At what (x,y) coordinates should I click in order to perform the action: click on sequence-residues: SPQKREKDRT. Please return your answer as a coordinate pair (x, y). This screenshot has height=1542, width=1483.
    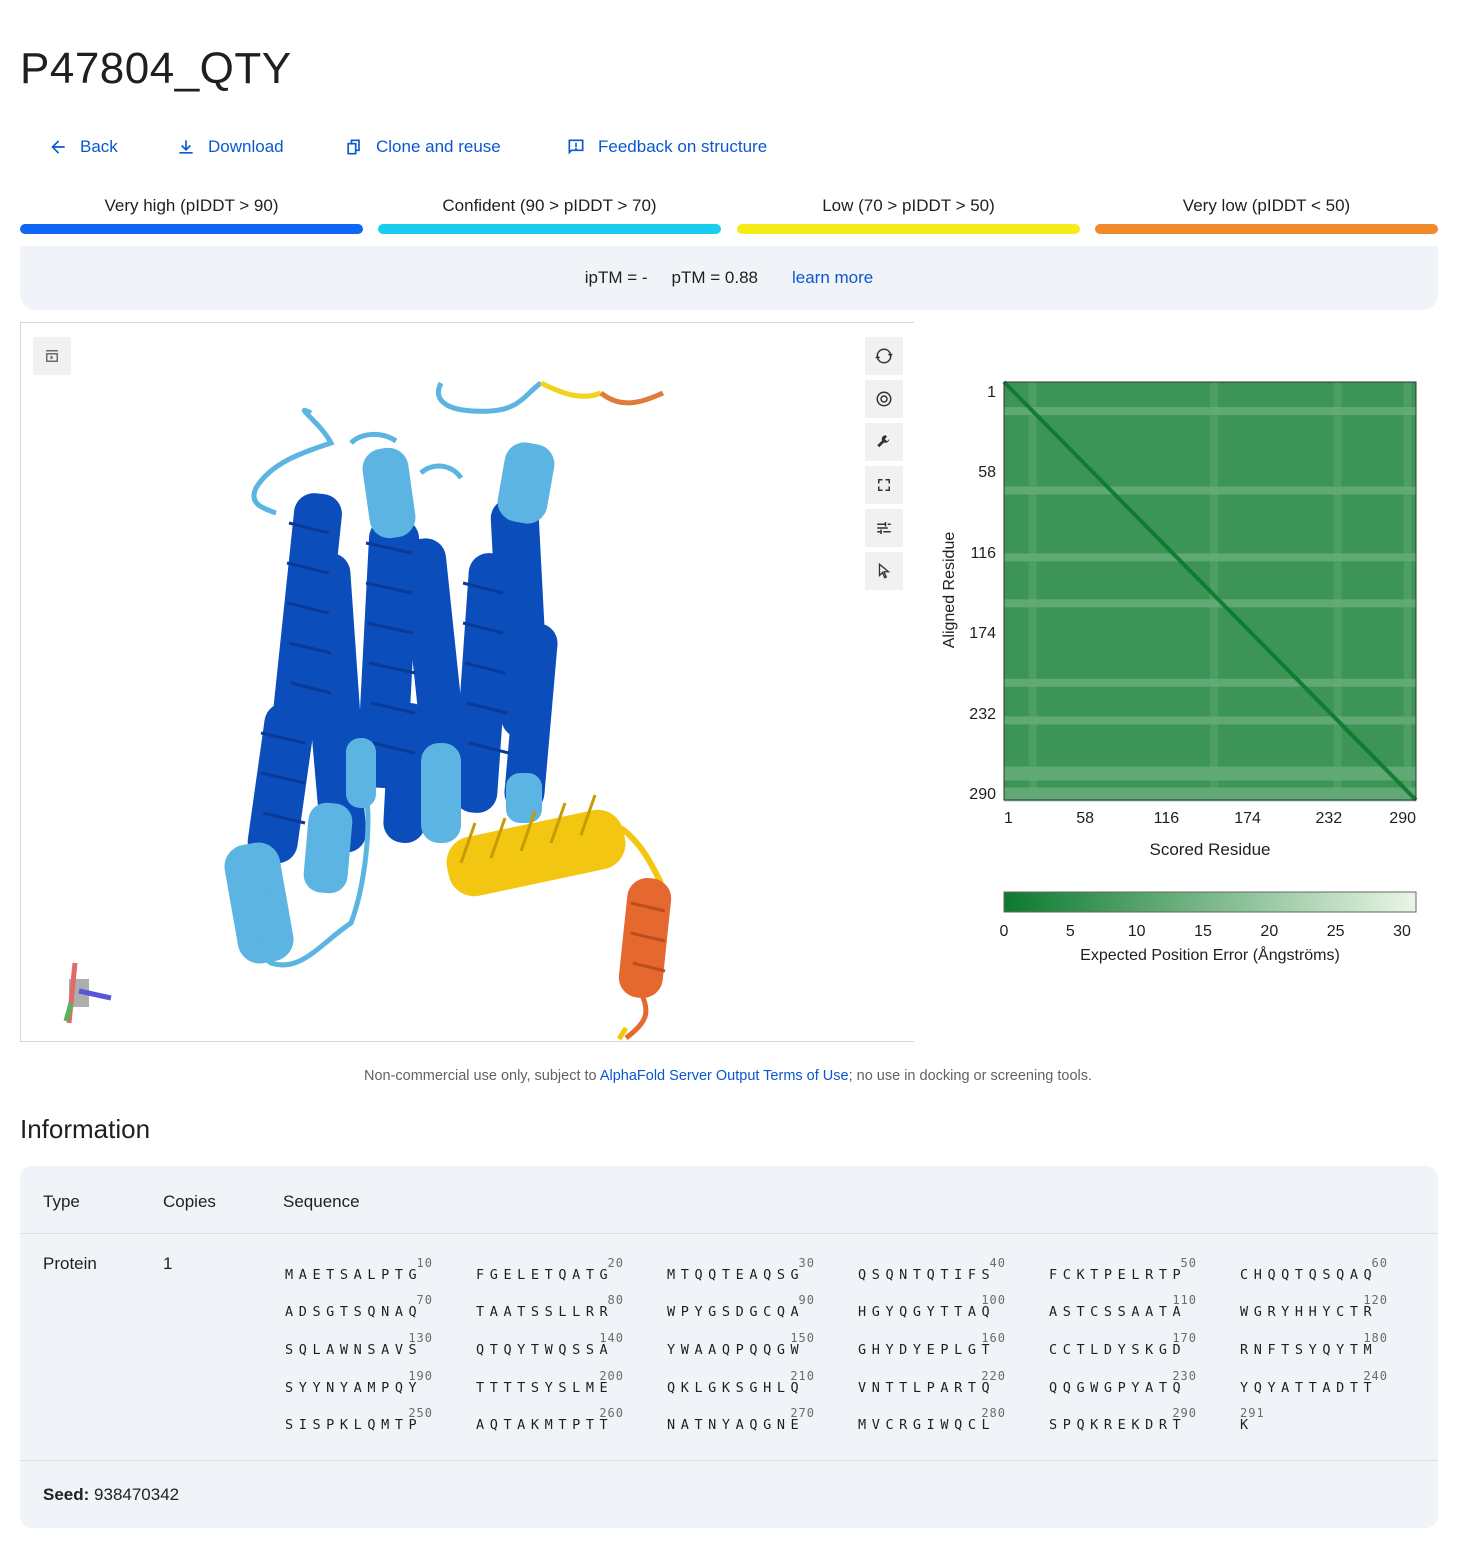
    Looking at the image, I should click on (1118, 1425).